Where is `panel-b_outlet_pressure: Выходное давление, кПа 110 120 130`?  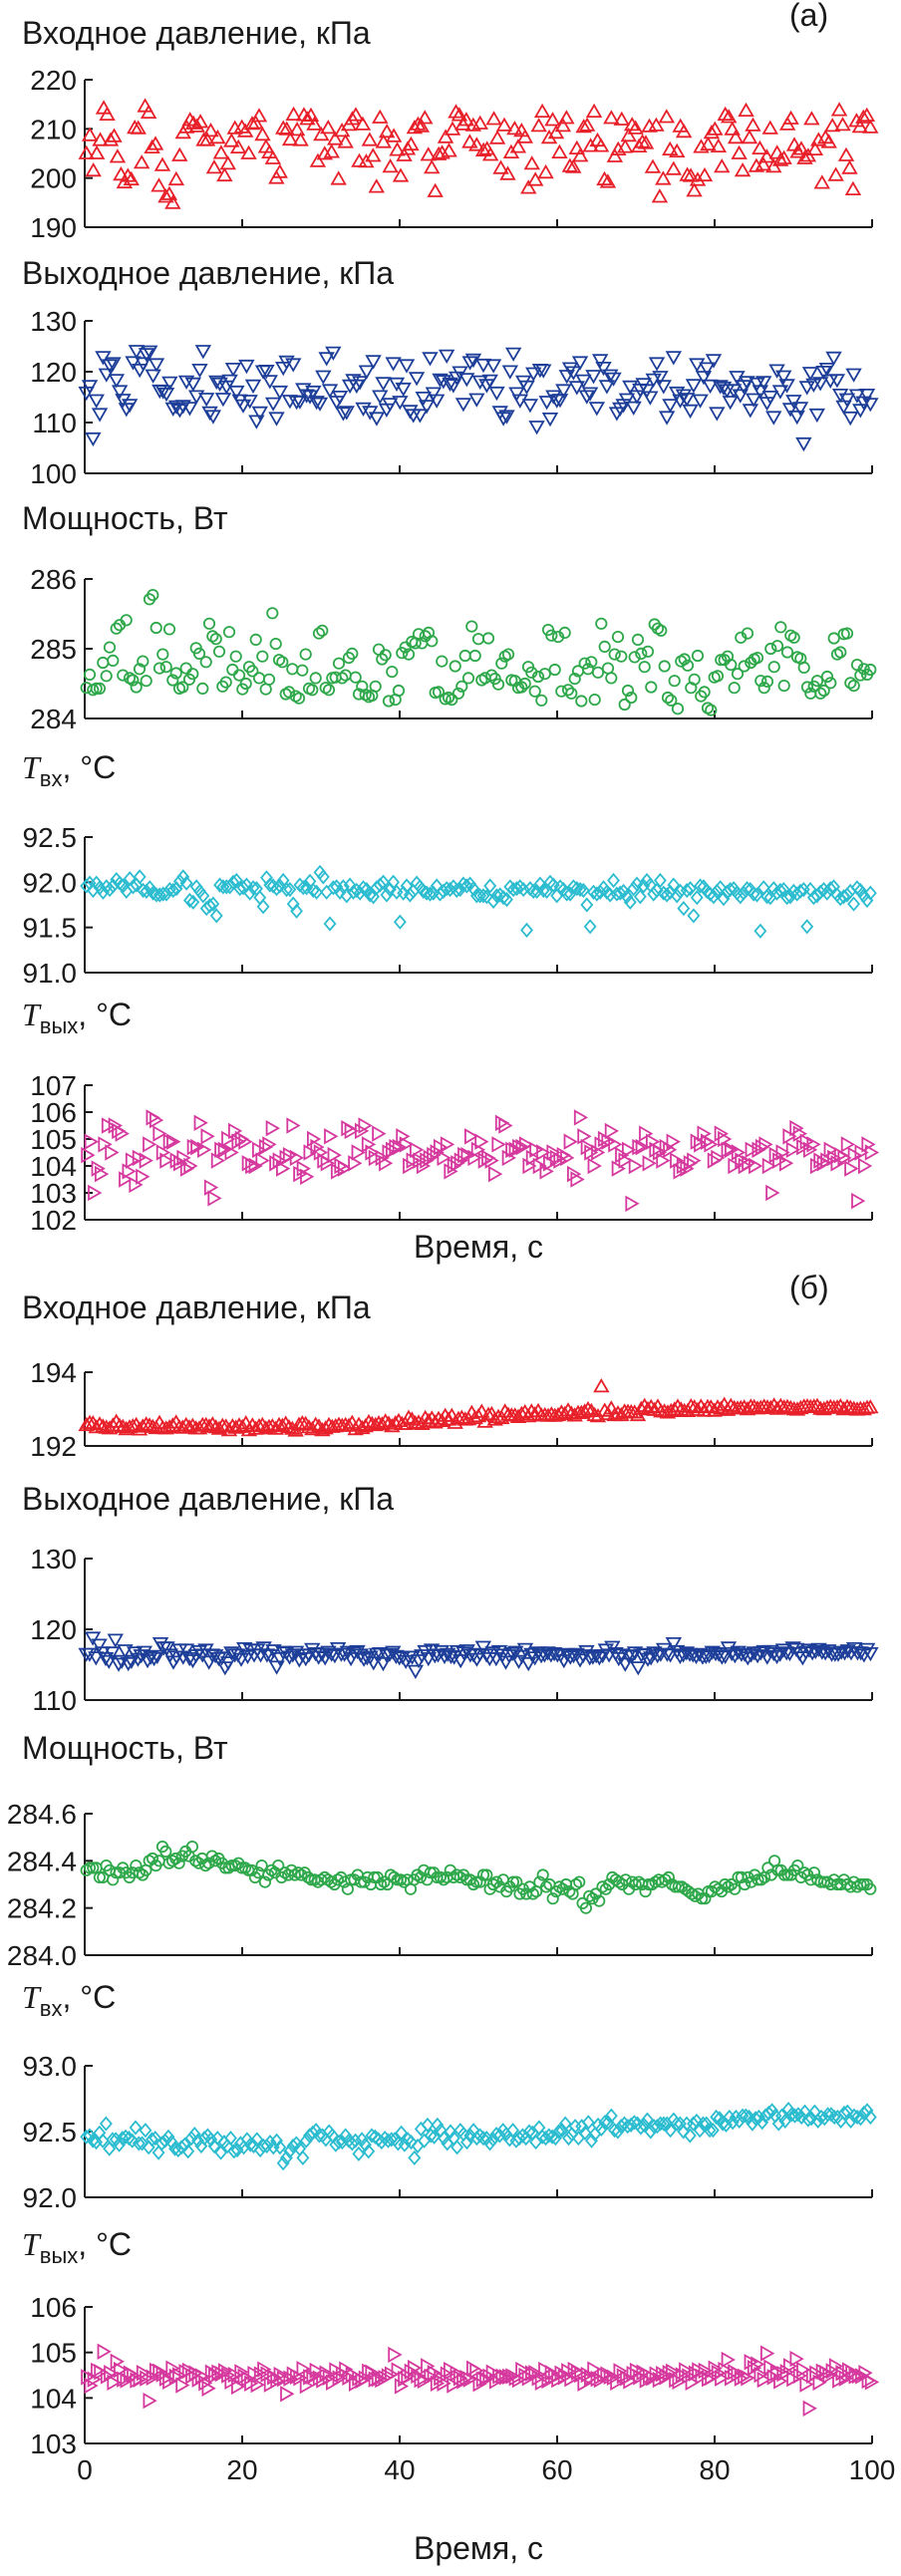 panel-b_outlet_pressure: Выходное давление, кПа 110 120 130 is located at coordinates (450, 1598).